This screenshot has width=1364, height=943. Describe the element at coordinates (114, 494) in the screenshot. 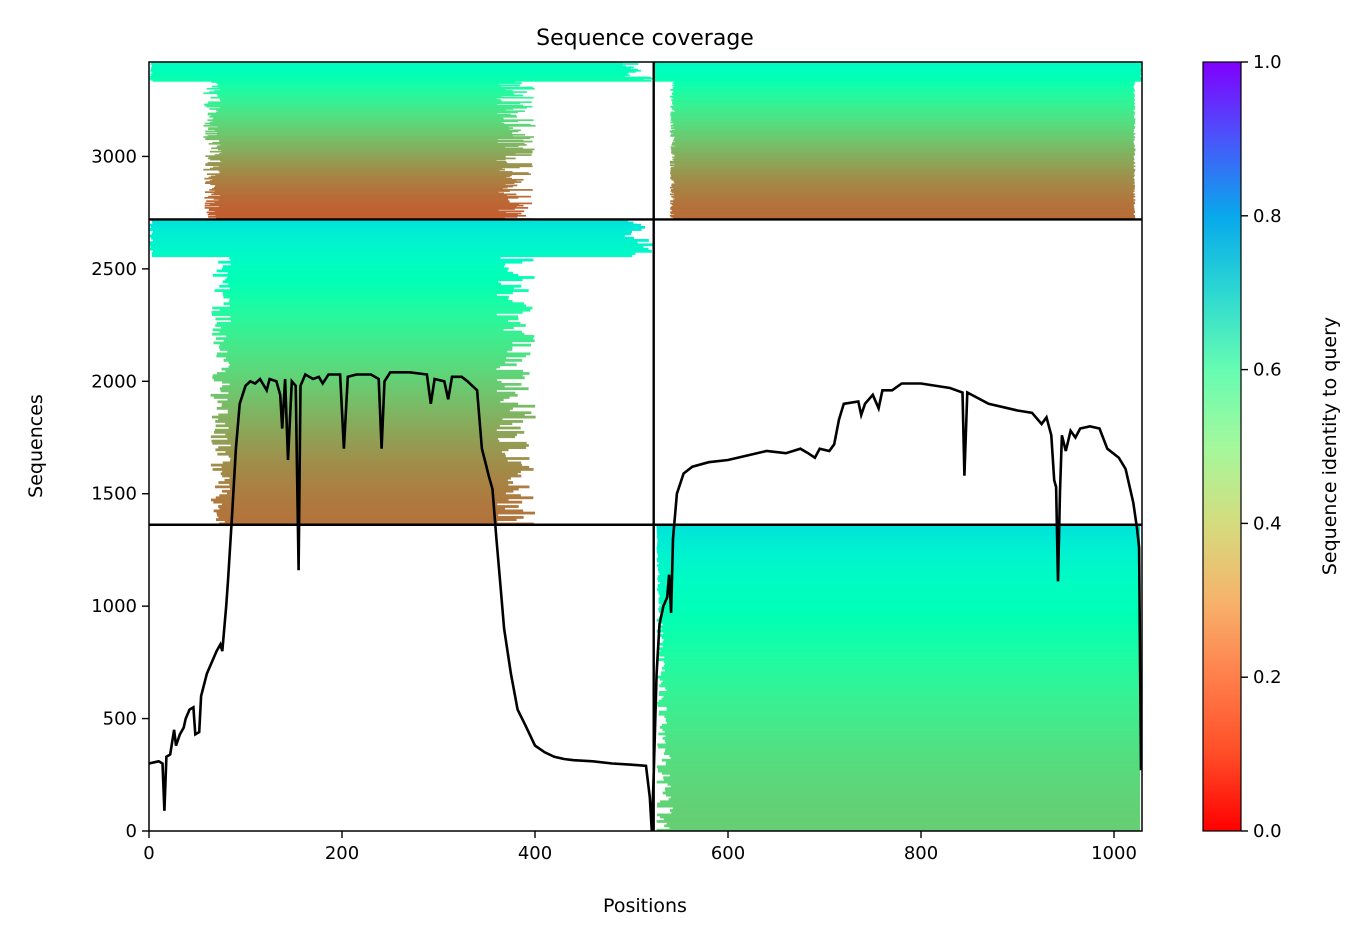

I see `y-tick-label: 1500` at that location.